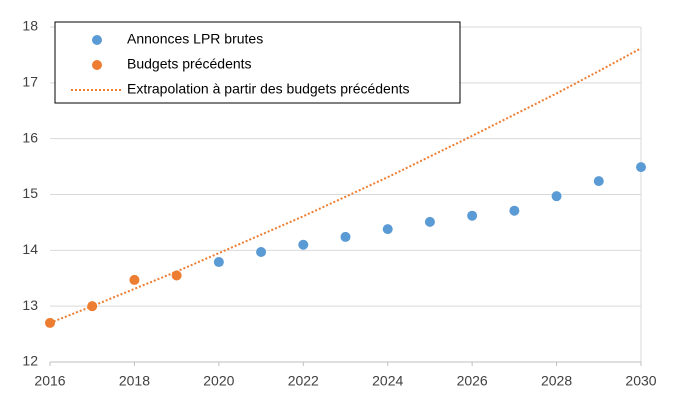  I want to click on legend-label: Budgets précédents, so click(189, 64).